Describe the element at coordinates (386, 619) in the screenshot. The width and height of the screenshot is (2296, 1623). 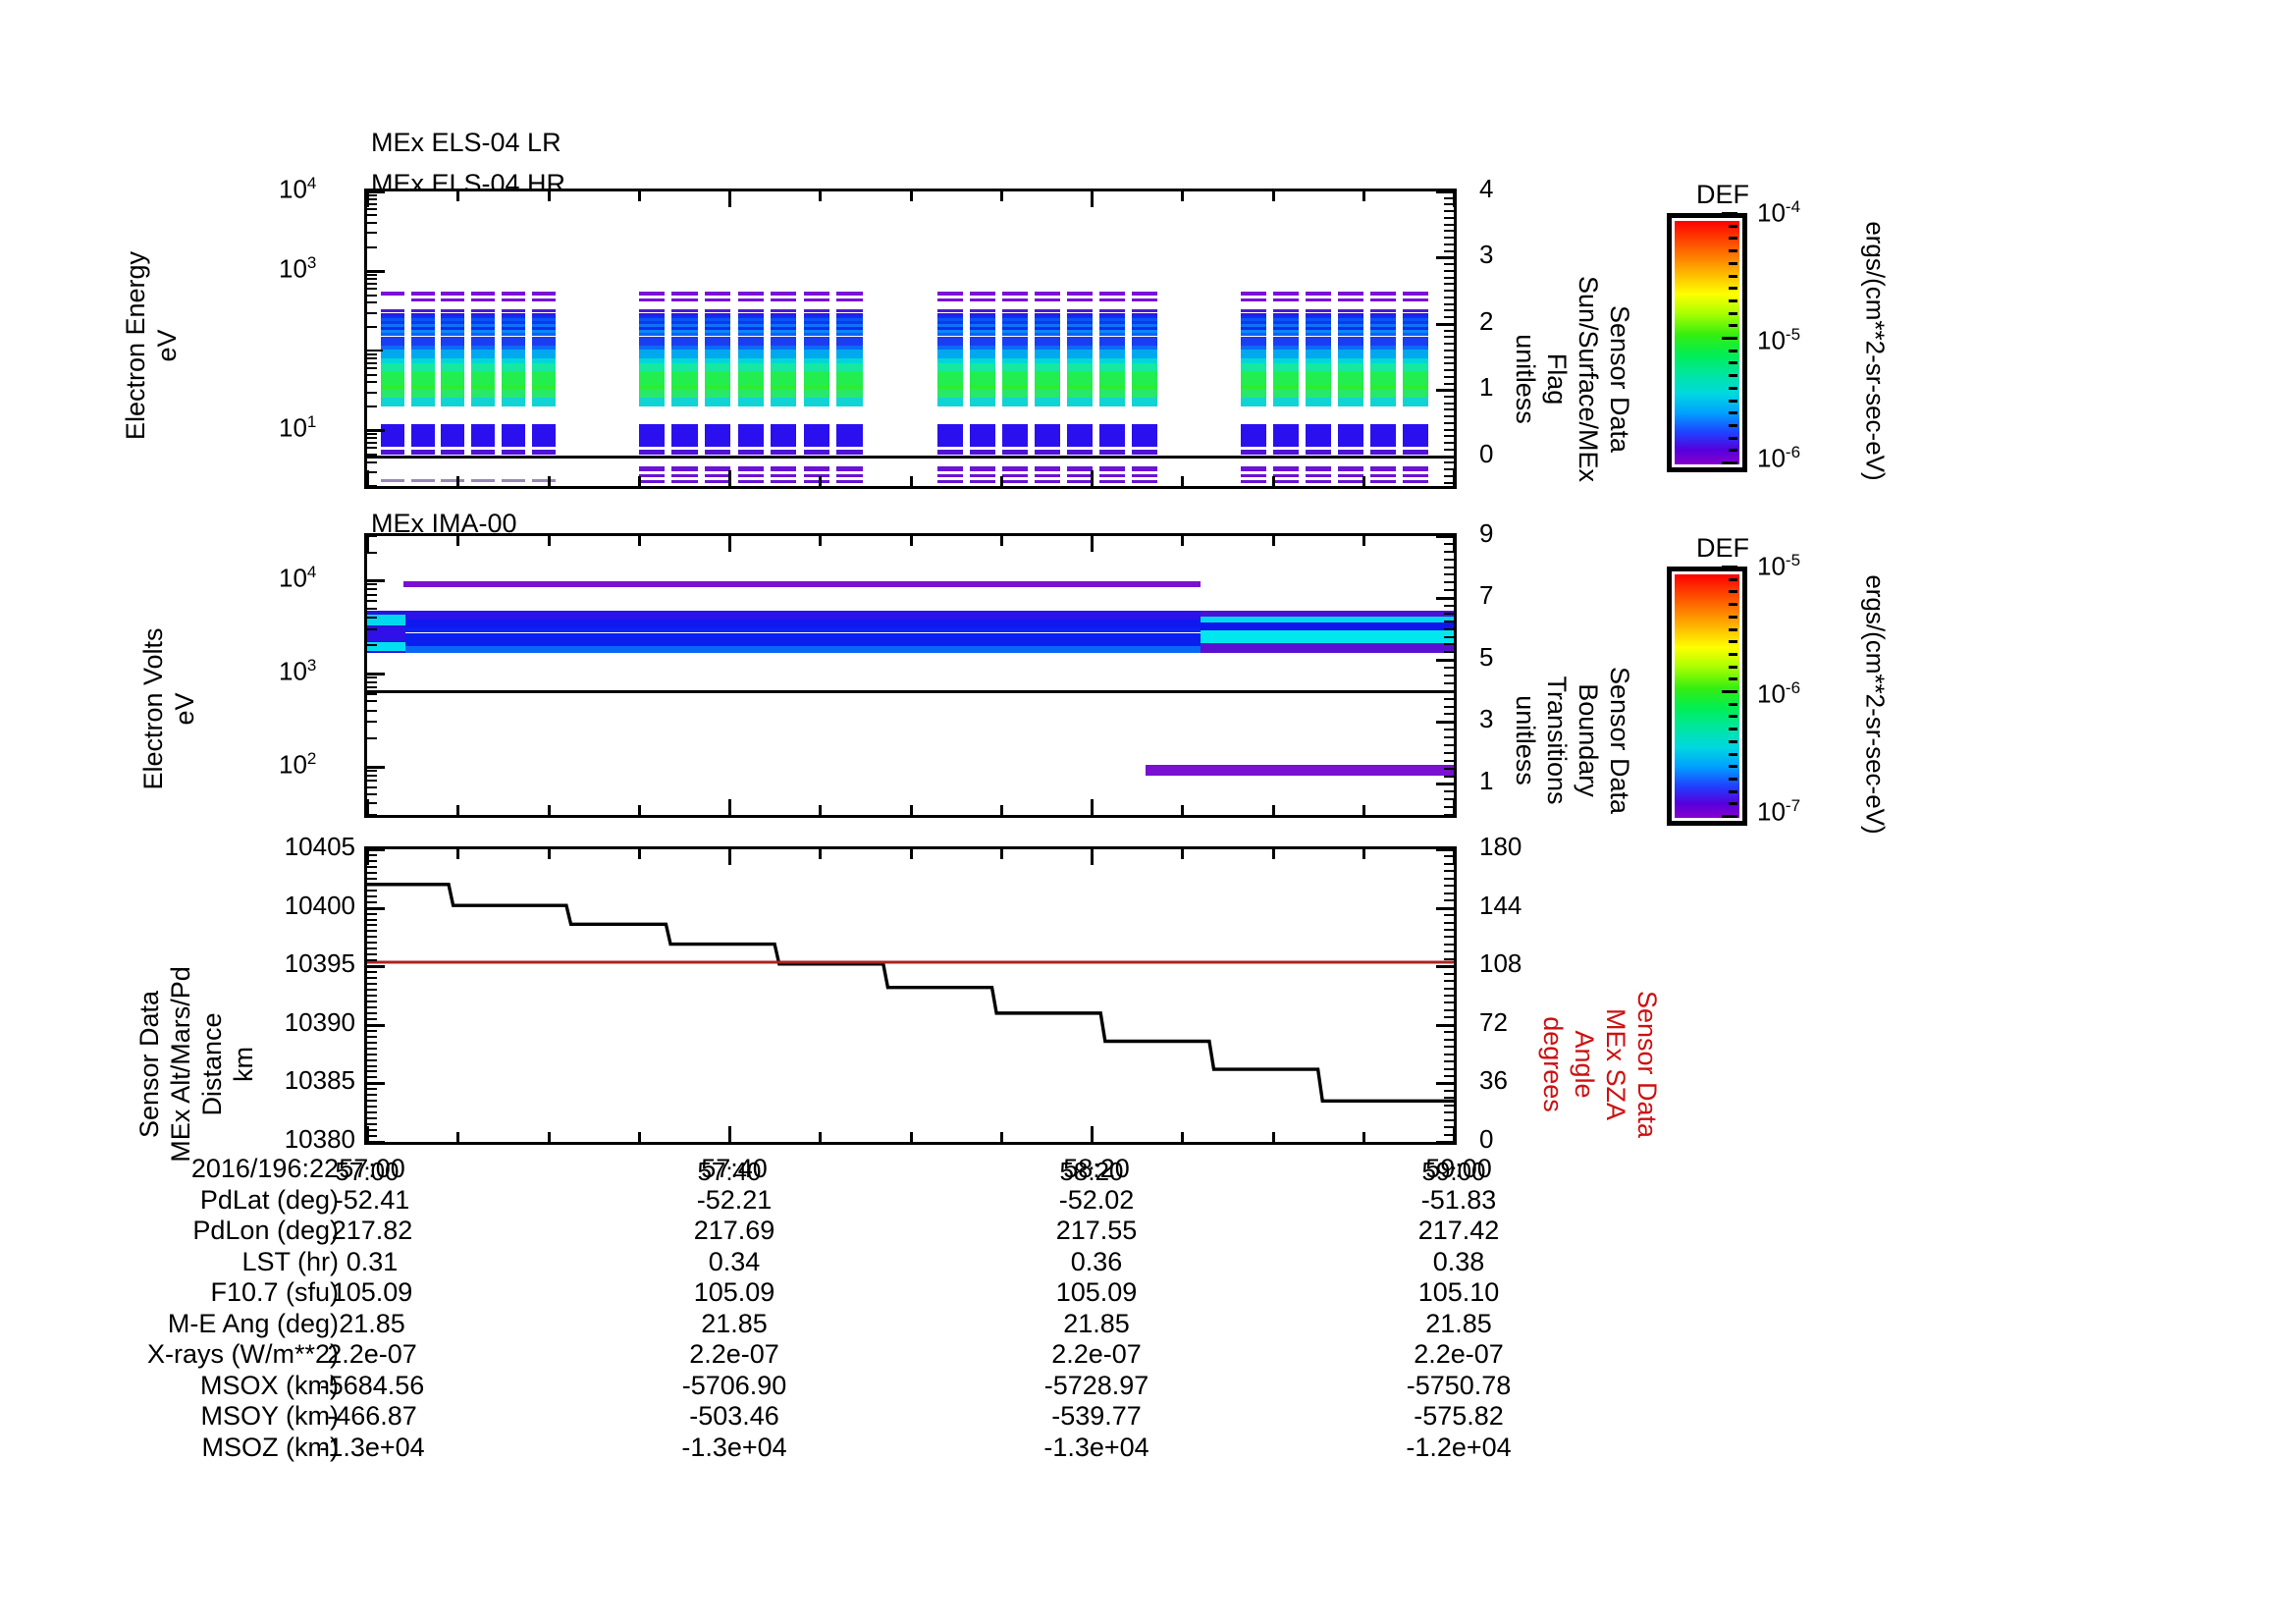
I see `panel2-band` at that location.